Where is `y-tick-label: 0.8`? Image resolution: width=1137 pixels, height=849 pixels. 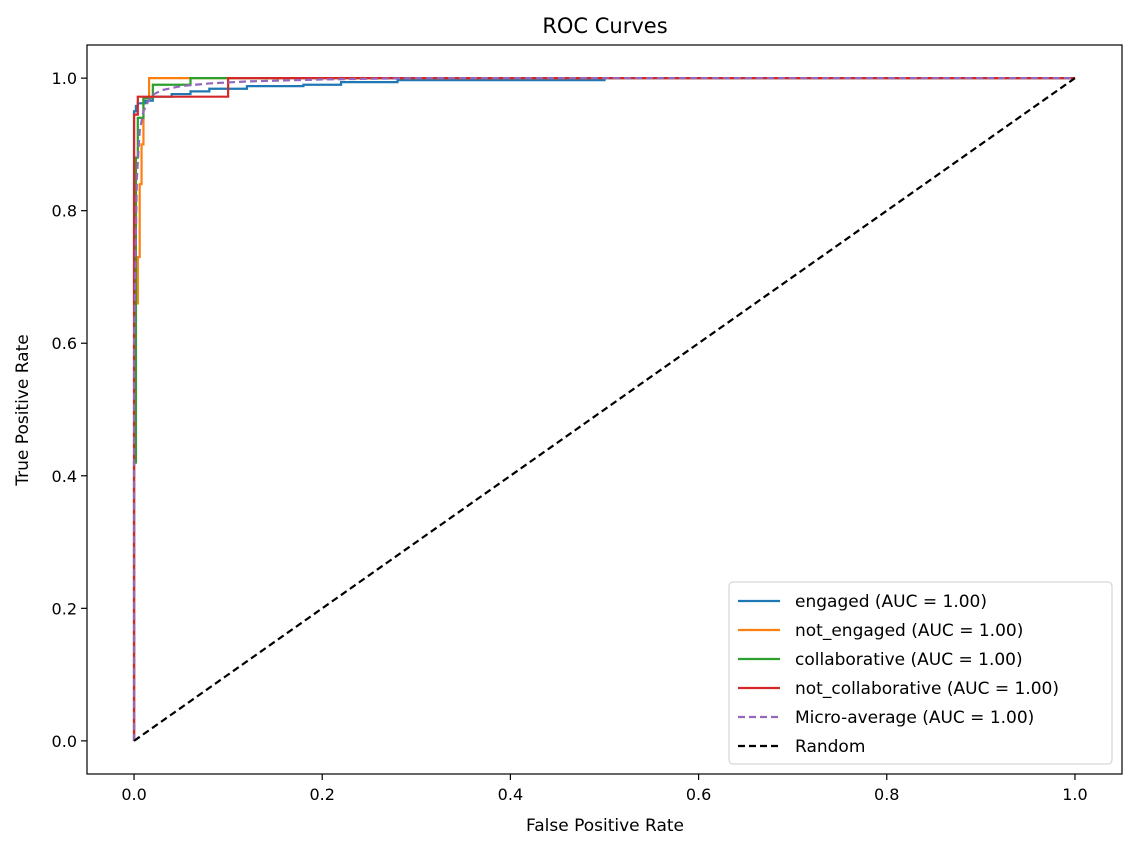
y-tick-label: 0.8 is located at coordinates (64, 211).